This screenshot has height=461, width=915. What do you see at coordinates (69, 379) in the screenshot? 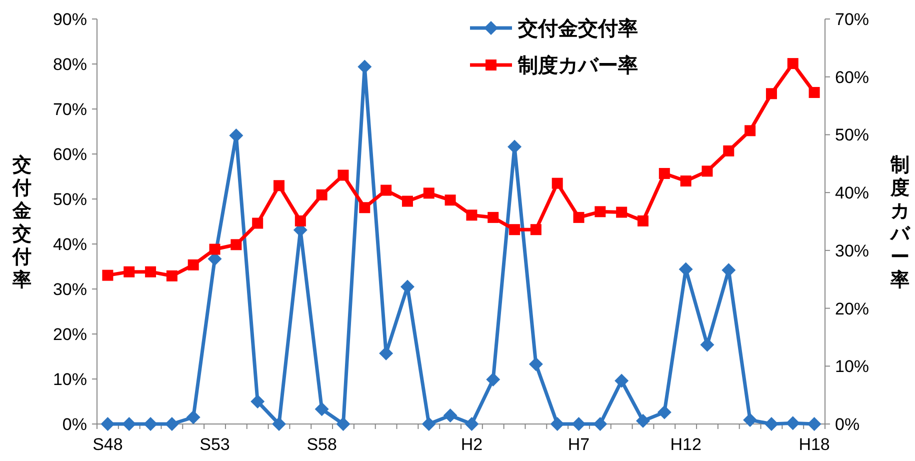
I see `y-tick-label: 10%` at bounding box center [69, 379].